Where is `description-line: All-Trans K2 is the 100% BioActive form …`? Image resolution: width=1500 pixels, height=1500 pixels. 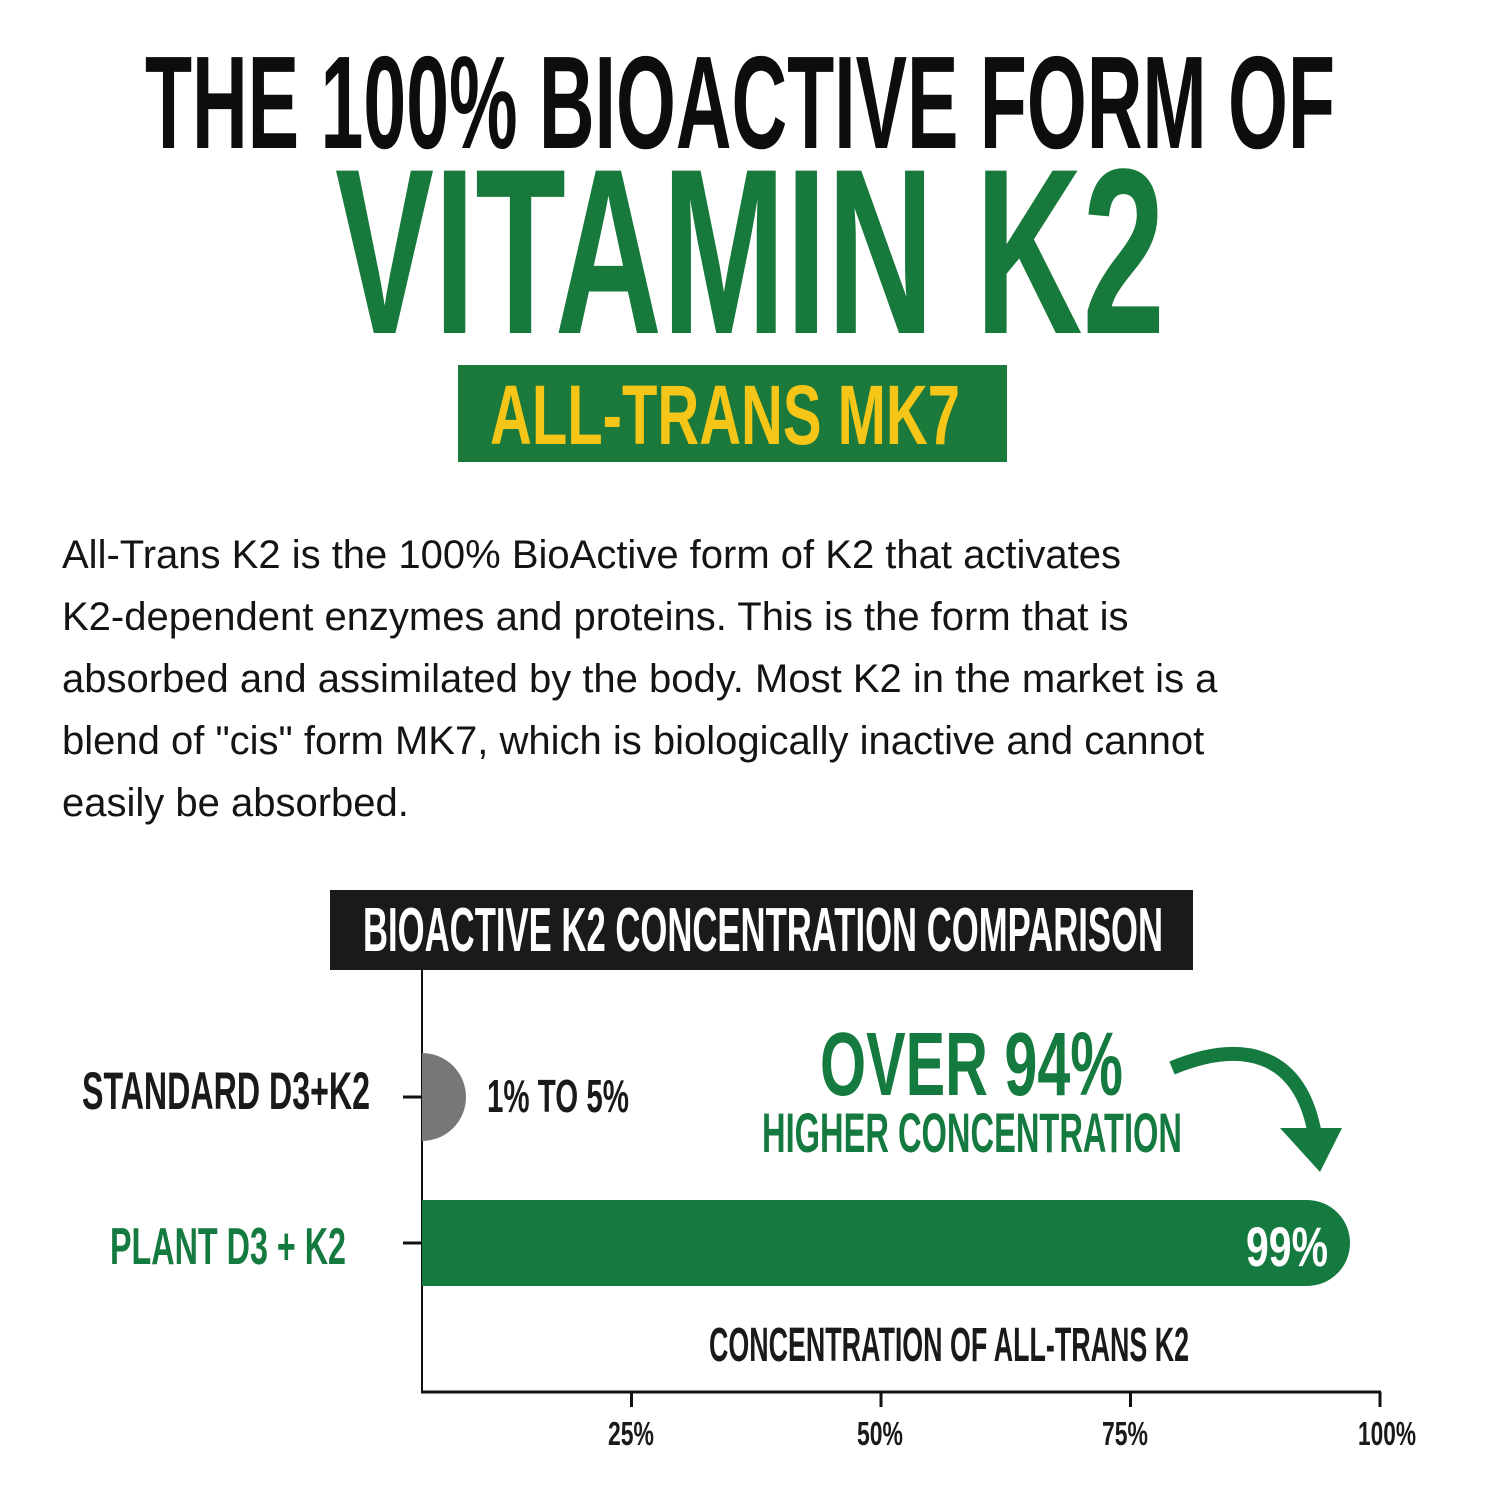 description-line: All-Trans K2 is the 100% BioActive form … is located at coordinates (591, 555).